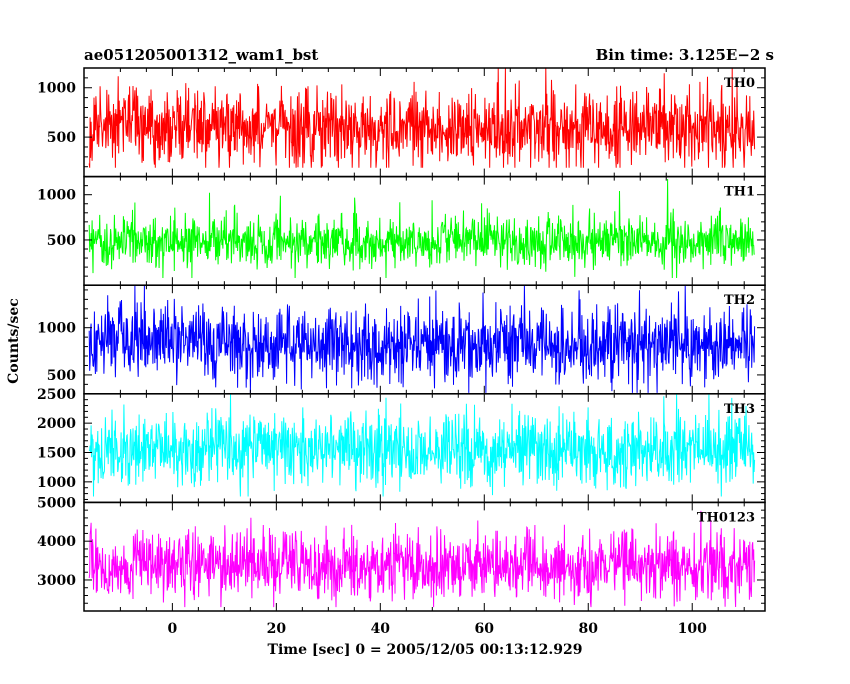 The width and height of the screenshot is (850, 684). What do you see at coordinates (421, 228) in the screenshot?
I see `series-th1` at bounding box center [421, 228].